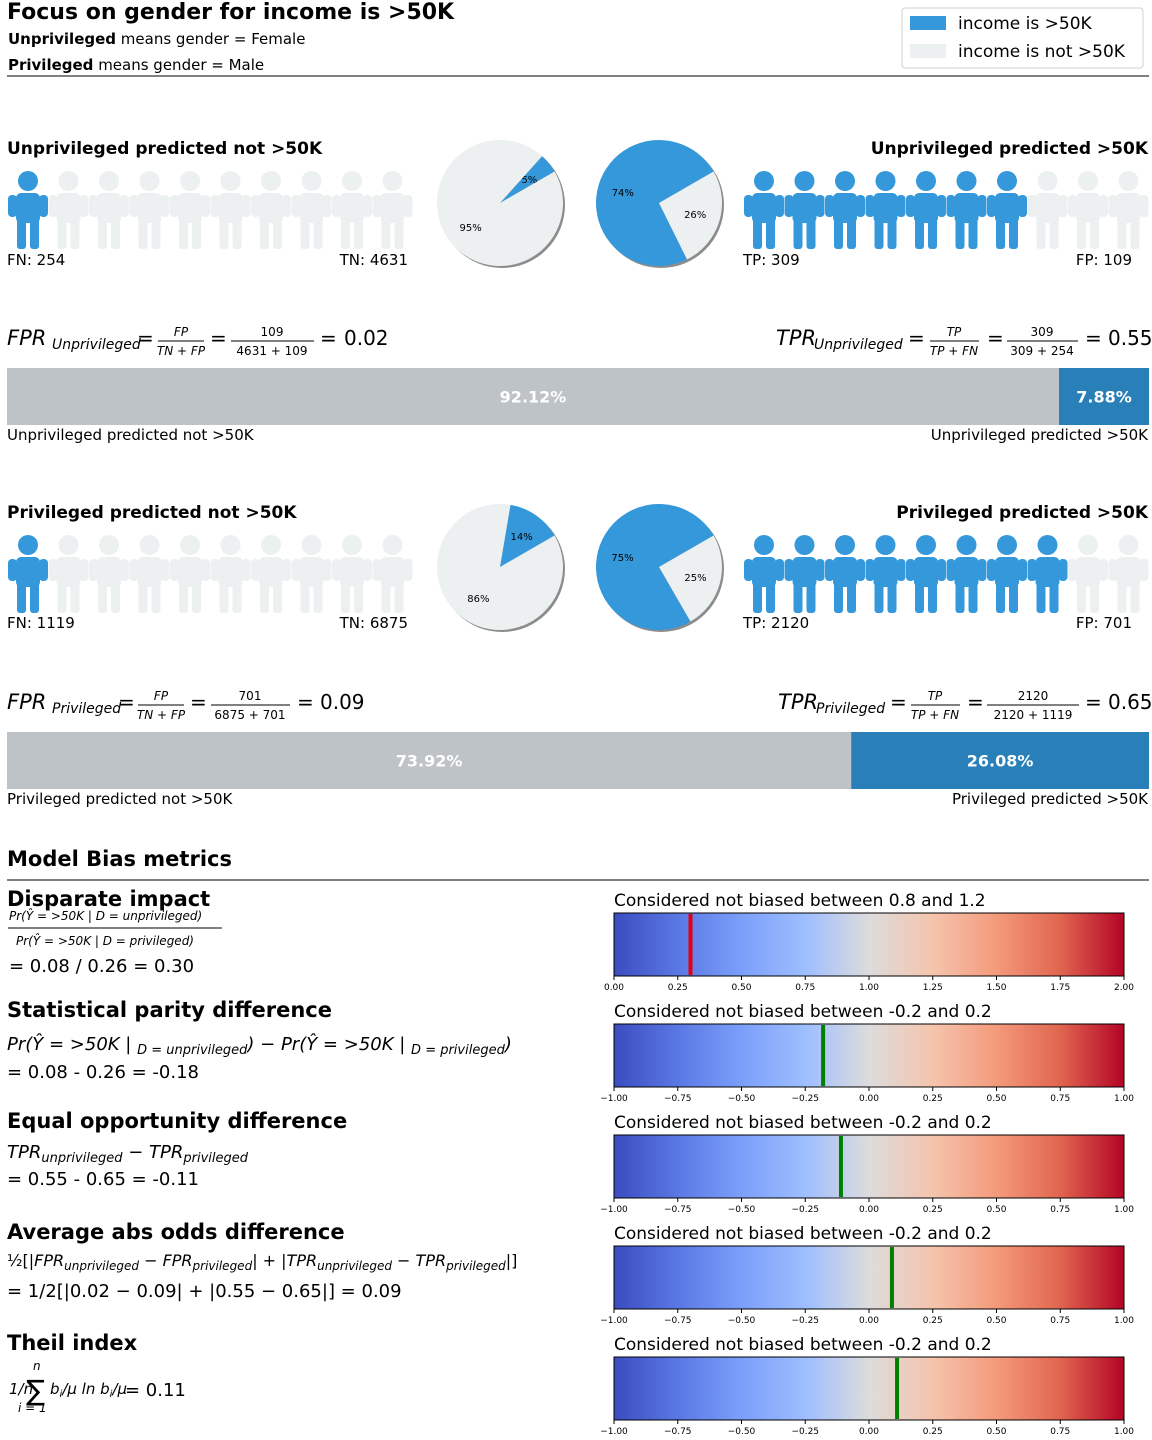  Describe the element at coordinates (342, 702) in the screenshot. I see `fpr-result: 0.09` at that location.